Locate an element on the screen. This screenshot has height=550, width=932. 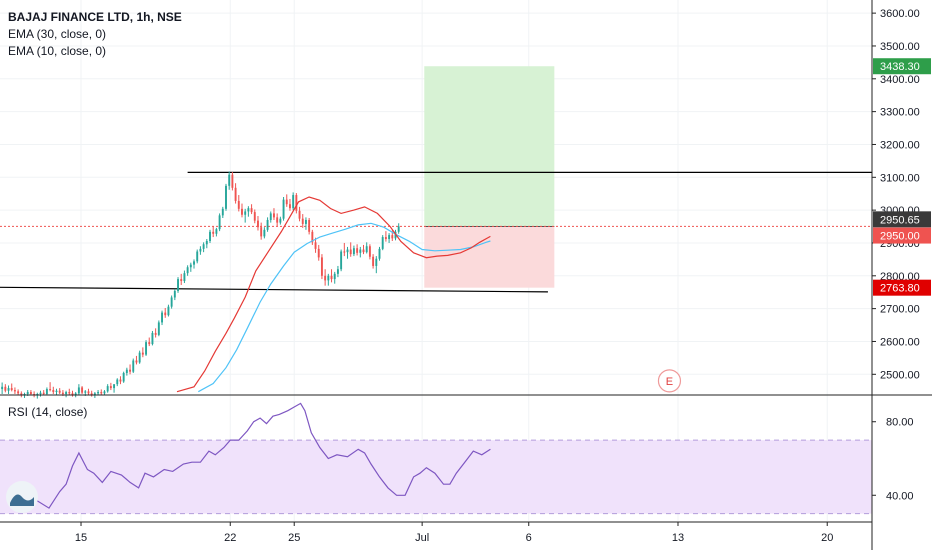
rsi-band is located at coordinates (436, 477).